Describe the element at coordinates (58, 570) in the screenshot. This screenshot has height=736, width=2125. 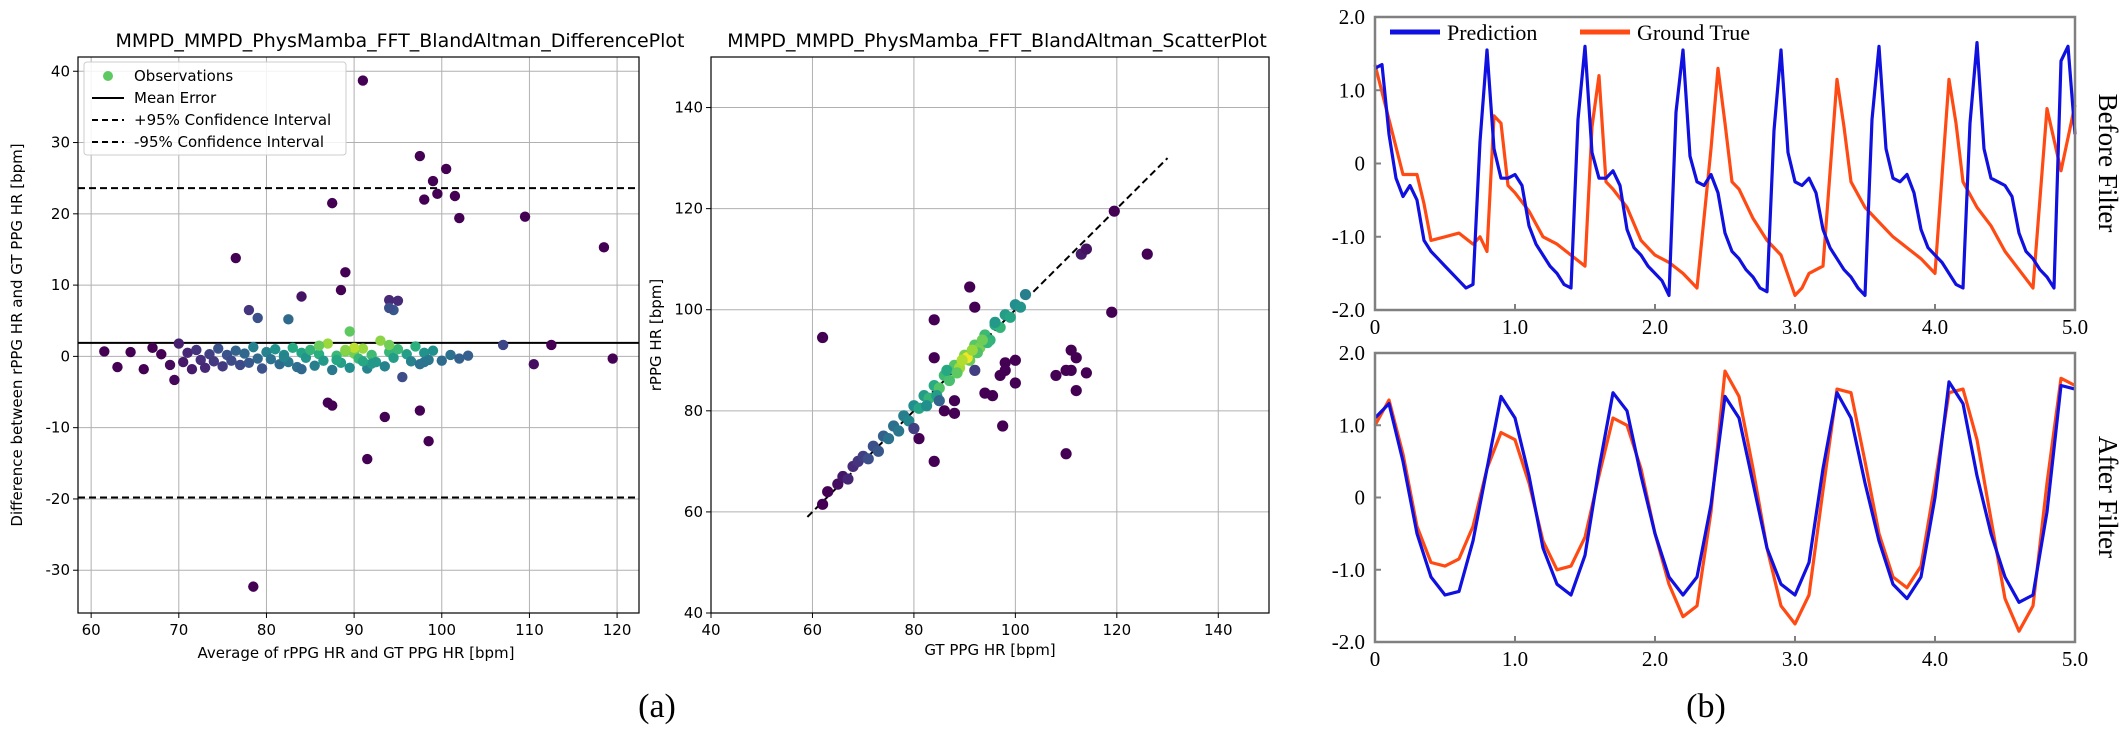
I see `difference-plot-ytick-label: -30` at that location.